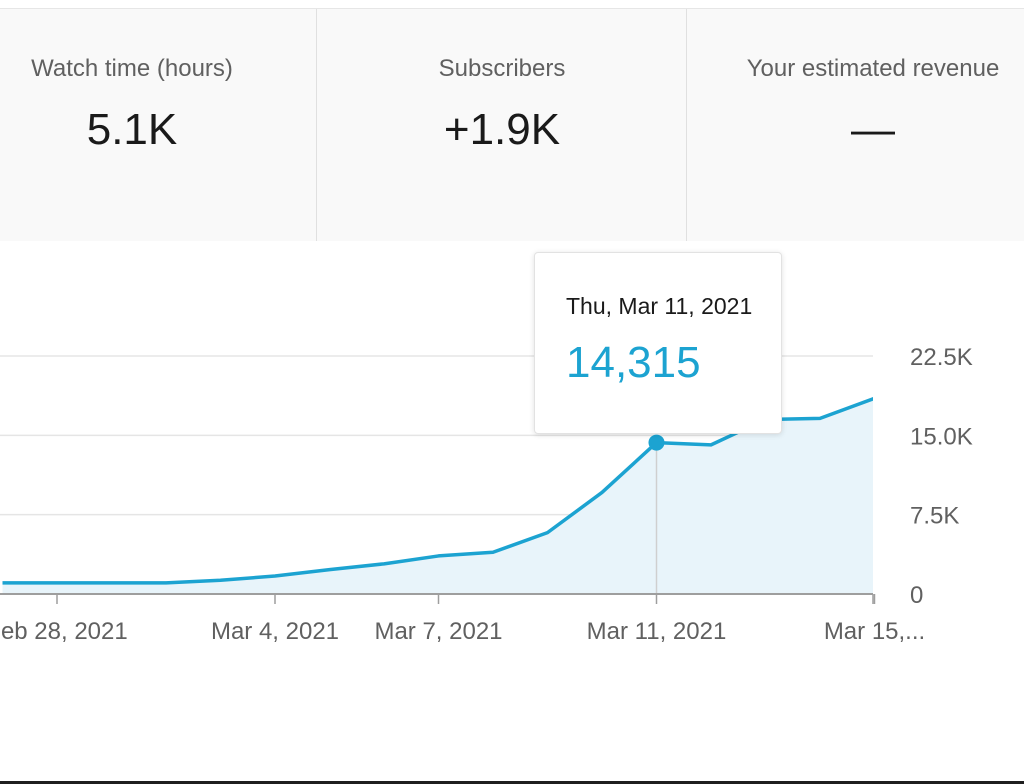 The width and height of the screenshot is (1024, 784). Describe the element at coordinates (438, 631) in the screenshot. I see `x-tick-label: Mar 7, 2021` at that location.